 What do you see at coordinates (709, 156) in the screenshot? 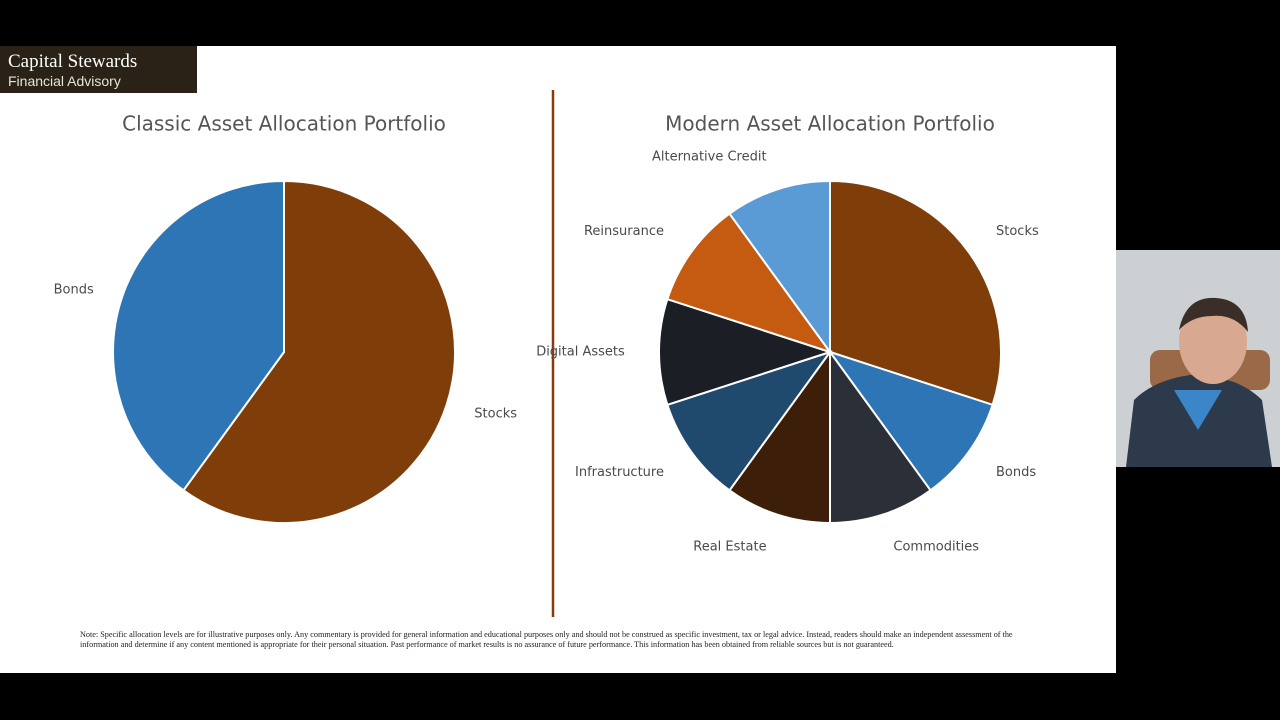
I see `slice-label: Alternative Credit` at bounding box center [709, 156].